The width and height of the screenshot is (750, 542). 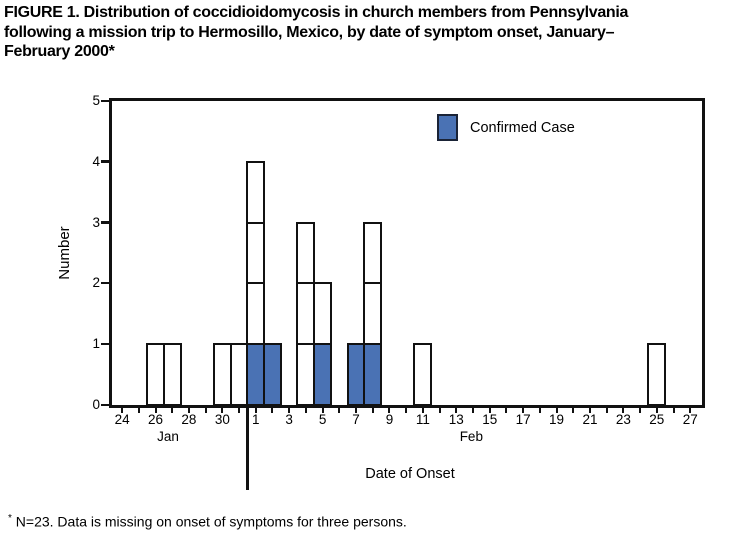 What do you see at coordinates (256, 419) in the screenshot?
I see `x-tick-label: 1` at bounding box center [256, 419].